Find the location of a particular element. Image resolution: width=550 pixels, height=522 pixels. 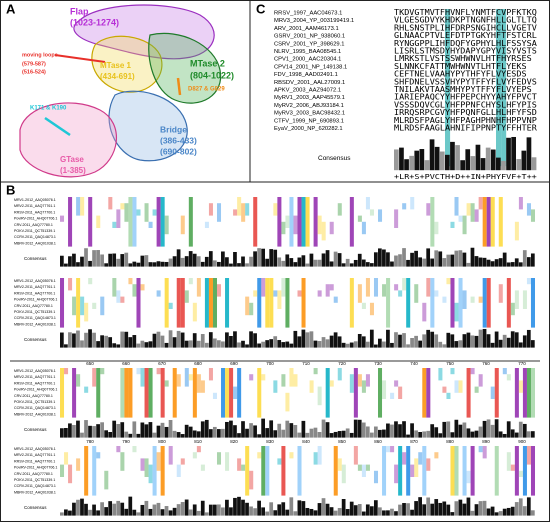

sequence: TNILAKVTAASMHYPYTFFYFLVYEPS is located at coordinates (463, 89).